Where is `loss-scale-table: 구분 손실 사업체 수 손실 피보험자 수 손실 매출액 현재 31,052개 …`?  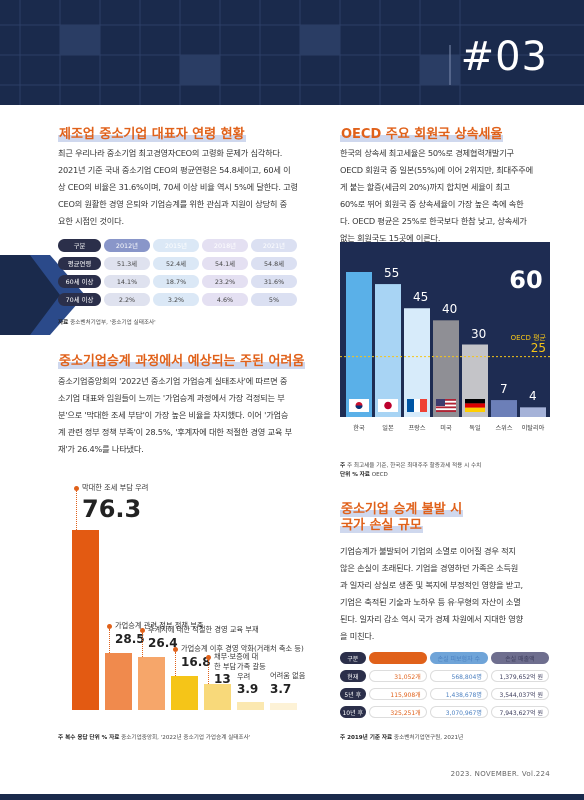
loss-scale-table: 구분 손실 사업체 수 손실 피보험자 수 손실 매출액 현재 31,052개 … is located at coordinates (446, 686).